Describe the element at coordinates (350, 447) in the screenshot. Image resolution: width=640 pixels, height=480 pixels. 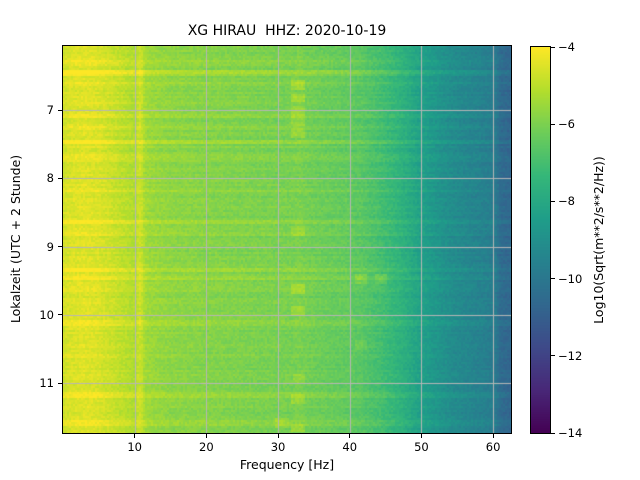
I see `x-tick-label: 40` at that location.